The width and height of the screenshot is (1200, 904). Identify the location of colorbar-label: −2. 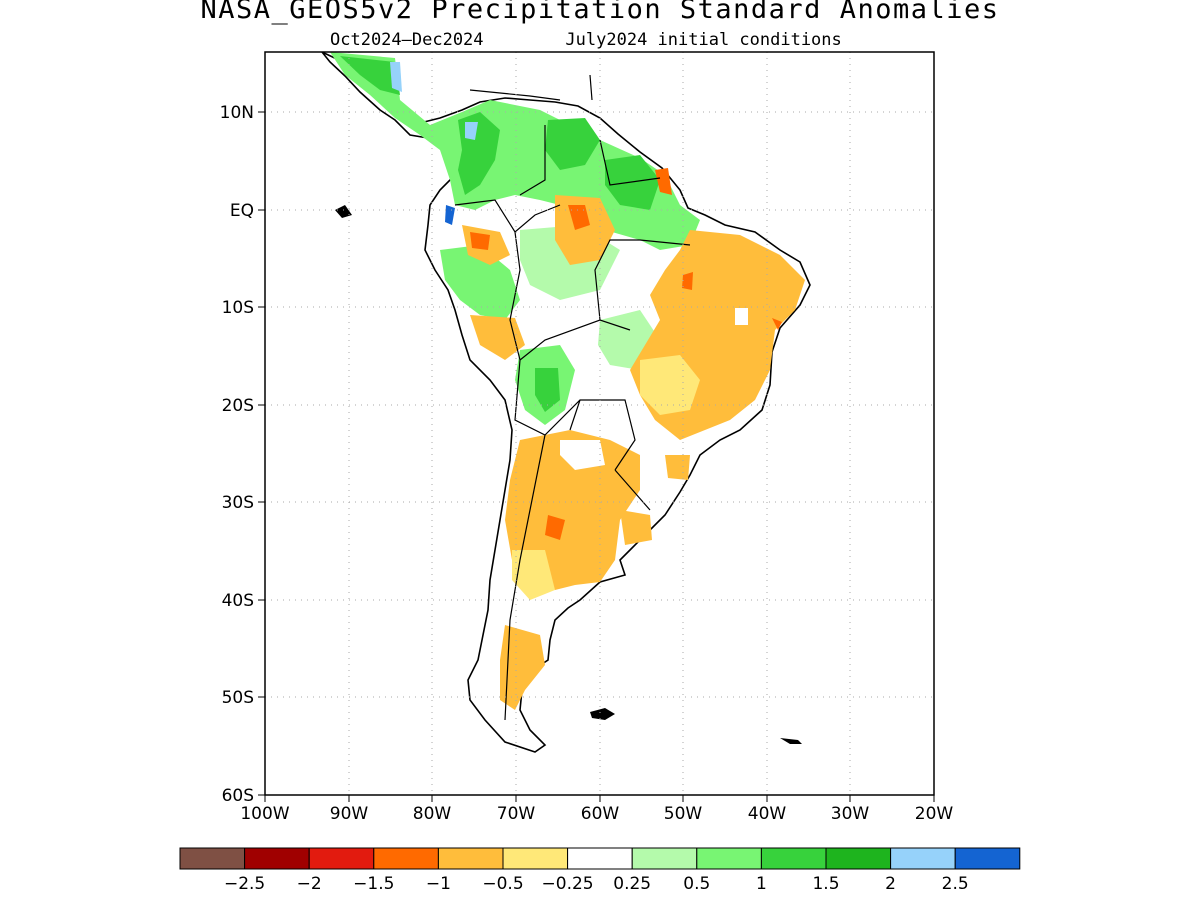
(309, 884).